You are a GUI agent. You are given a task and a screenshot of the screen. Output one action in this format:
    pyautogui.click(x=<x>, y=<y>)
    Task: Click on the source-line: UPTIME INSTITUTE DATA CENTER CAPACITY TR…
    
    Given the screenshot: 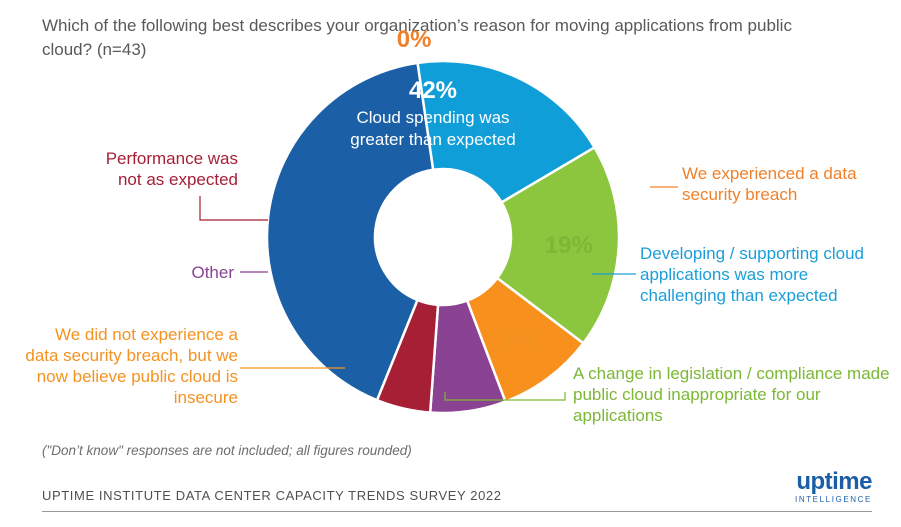 What is the action you would take?
    pyautogui.click(x=272, y=495)
    